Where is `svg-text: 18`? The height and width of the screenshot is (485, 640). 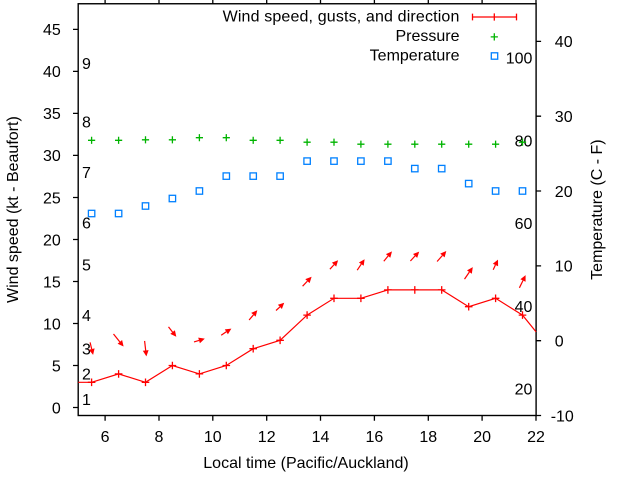 svg-text: 18 is located at coordinates (428, 437).